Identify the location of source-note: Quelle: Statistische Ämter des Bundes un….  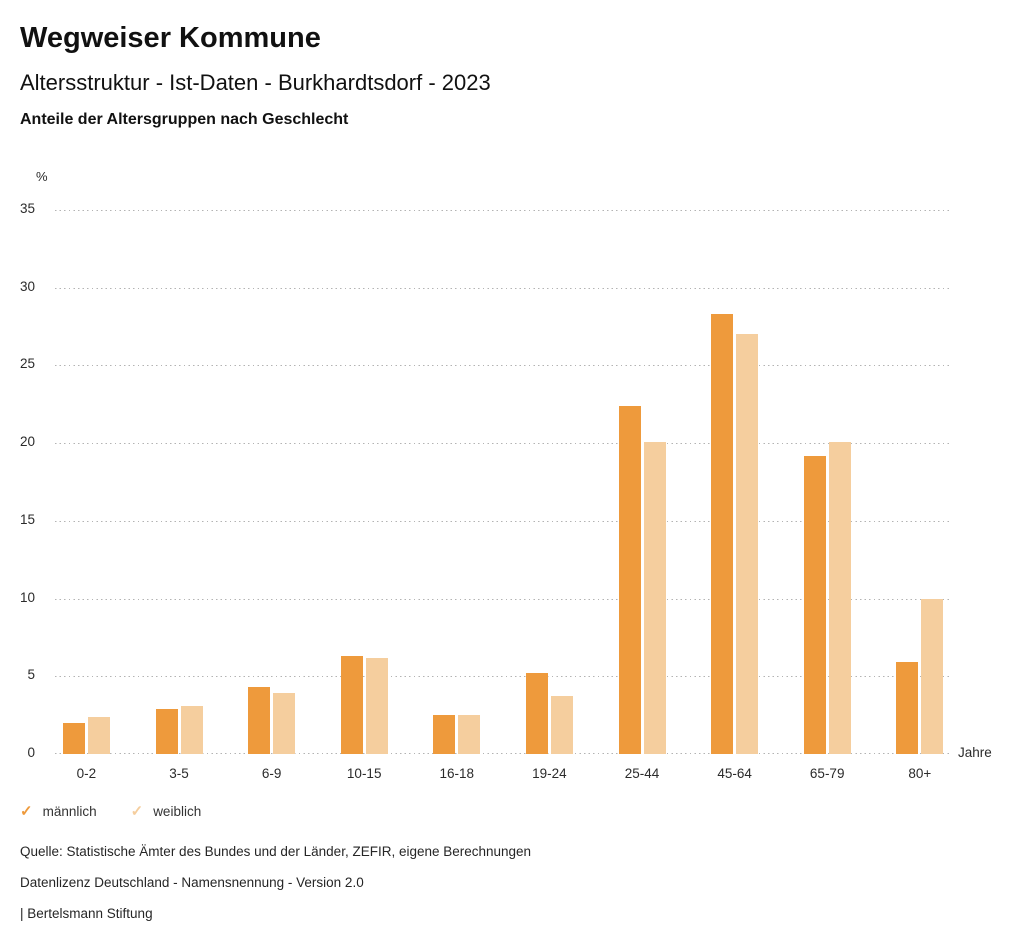
(276, 851).